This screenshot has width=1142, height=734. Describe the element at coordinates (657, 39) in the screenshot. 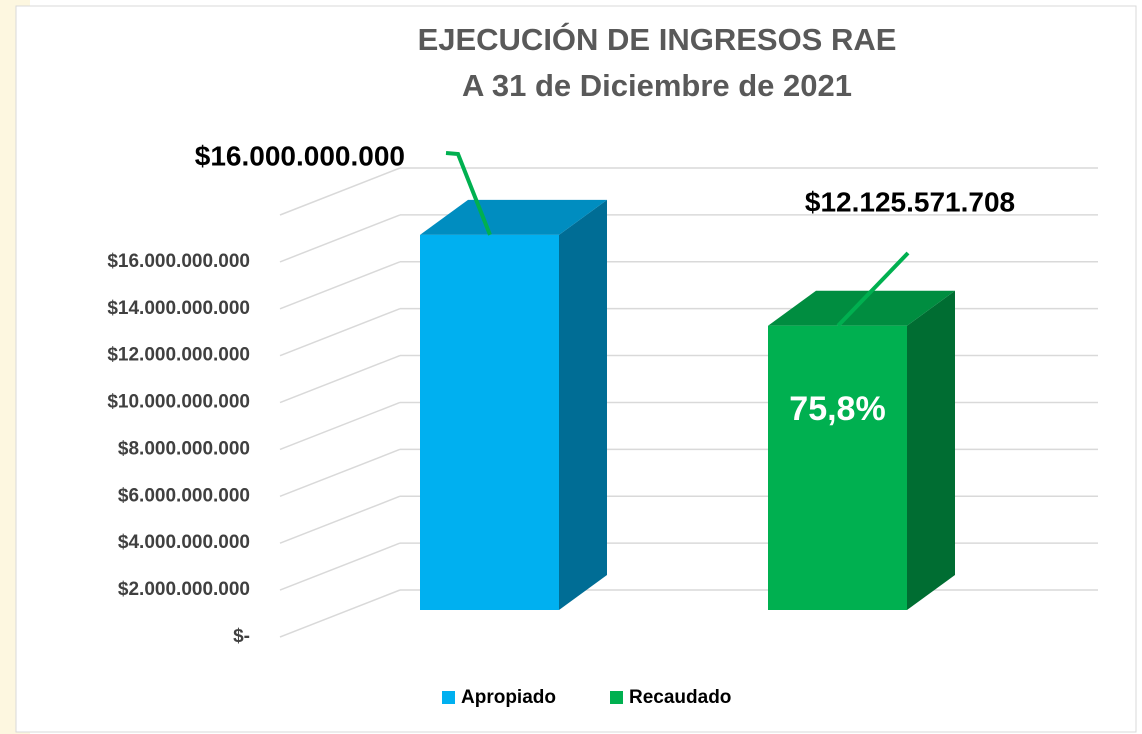

I see `chart-title: EJECUCIÓN DE INGRESOS RAE` at that location.